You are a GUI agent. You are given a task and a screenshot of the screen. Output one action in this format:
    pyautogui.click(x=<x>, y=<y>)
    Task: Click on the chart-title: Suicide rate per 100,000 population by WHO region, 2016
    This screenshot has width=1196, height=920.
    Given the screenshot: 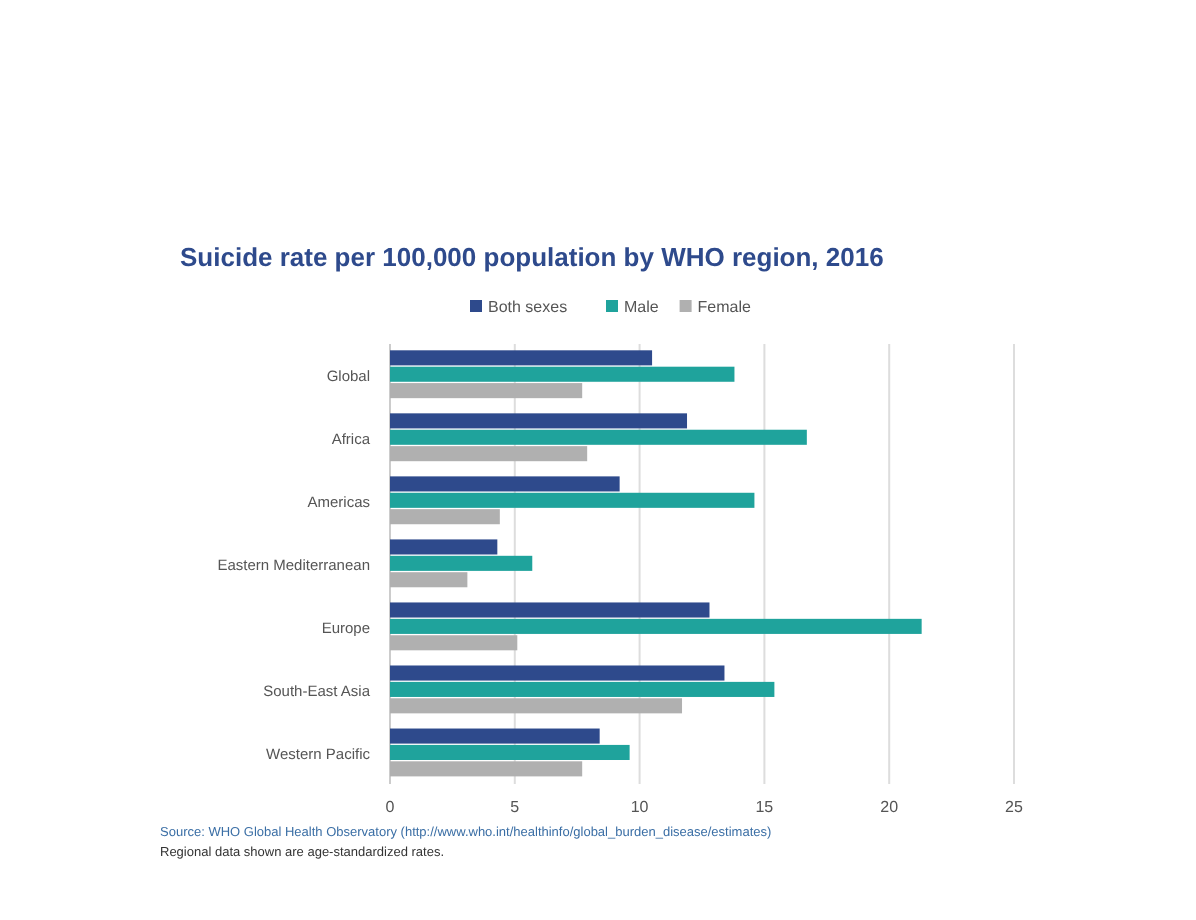 What is the action you would take?
    pyautogui.click(x=532, y=257)
    